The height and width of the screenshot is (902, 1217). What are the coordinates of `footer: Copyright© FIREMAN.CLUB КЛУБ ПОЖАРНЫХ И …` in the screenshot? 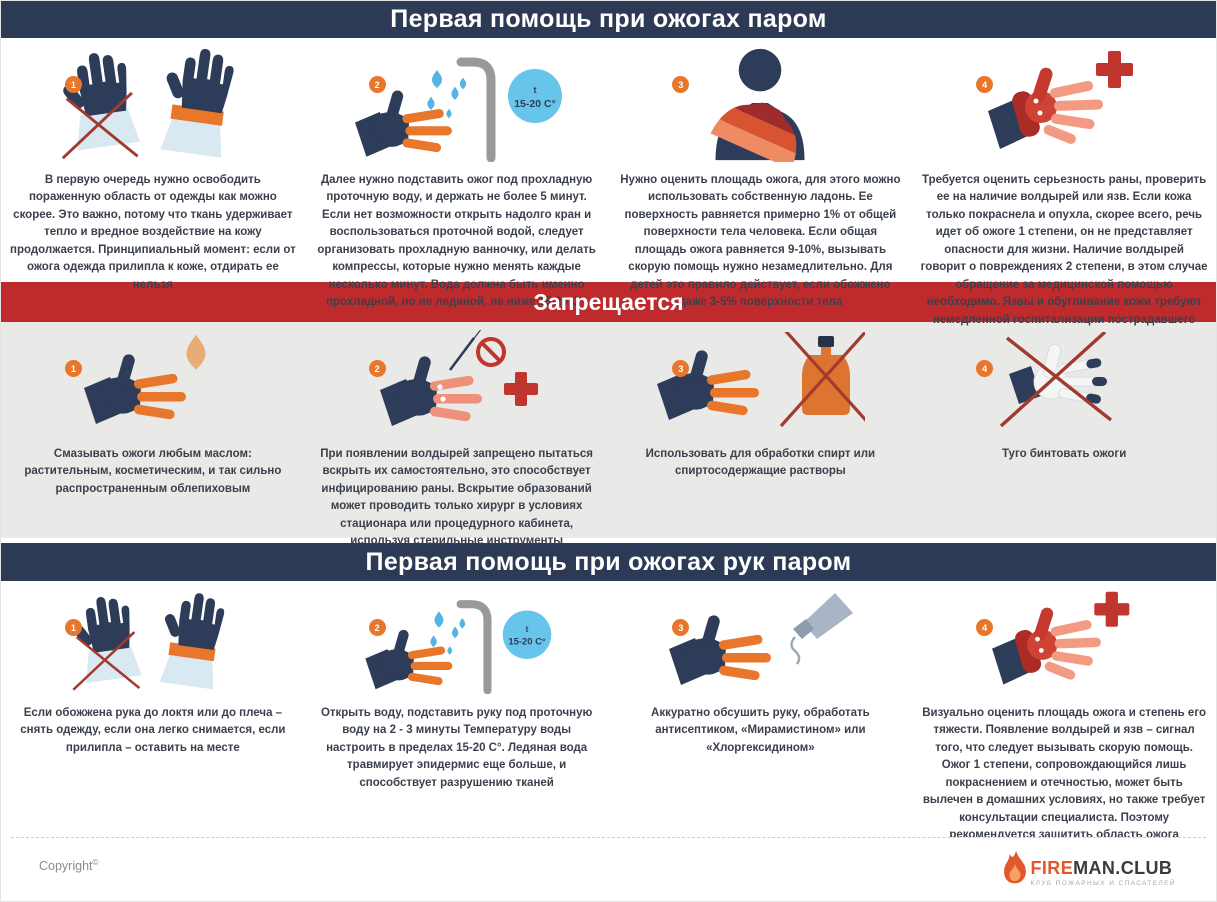 It's located at (608, 869).